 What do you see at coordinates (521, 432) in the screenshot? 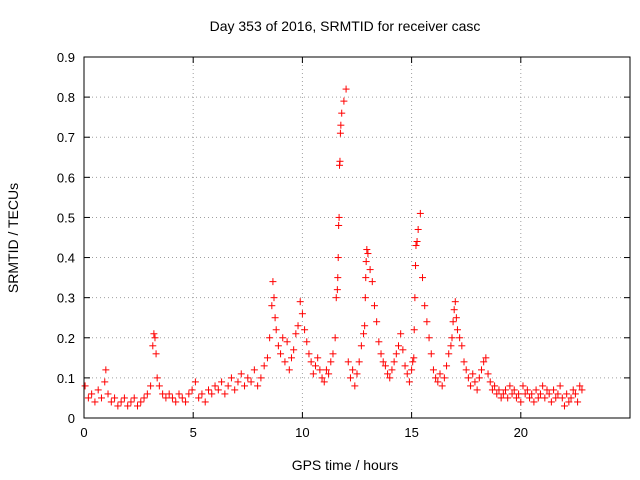
I see `x-tick-label: 20` at bounding box center [521, 432].